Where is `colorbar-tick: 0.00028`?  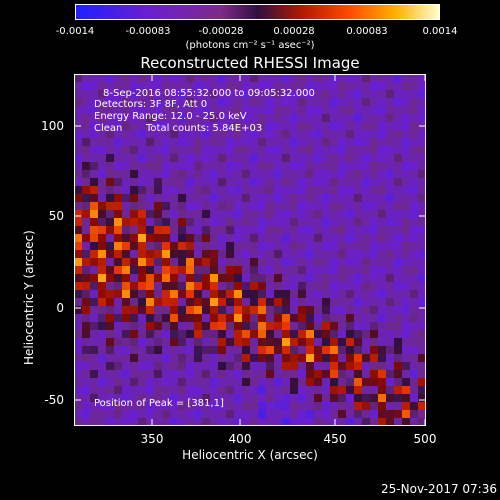 colorbar-tick: 0.00028 is located at coordinates (294, 31).